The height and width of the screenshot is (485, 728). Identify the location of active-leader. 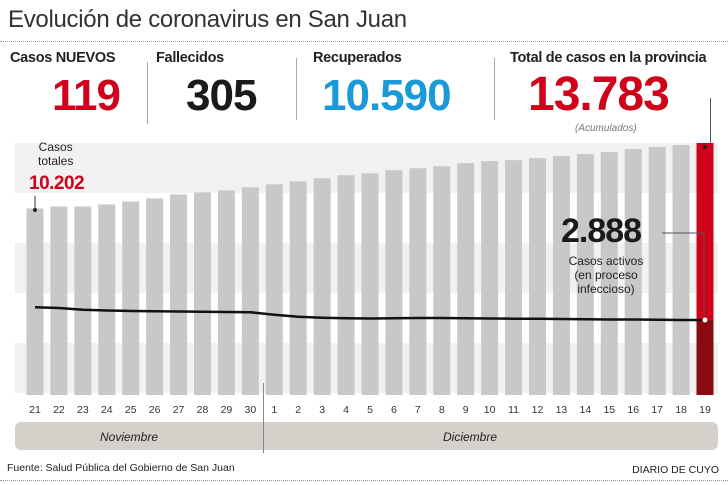
(683, 274).